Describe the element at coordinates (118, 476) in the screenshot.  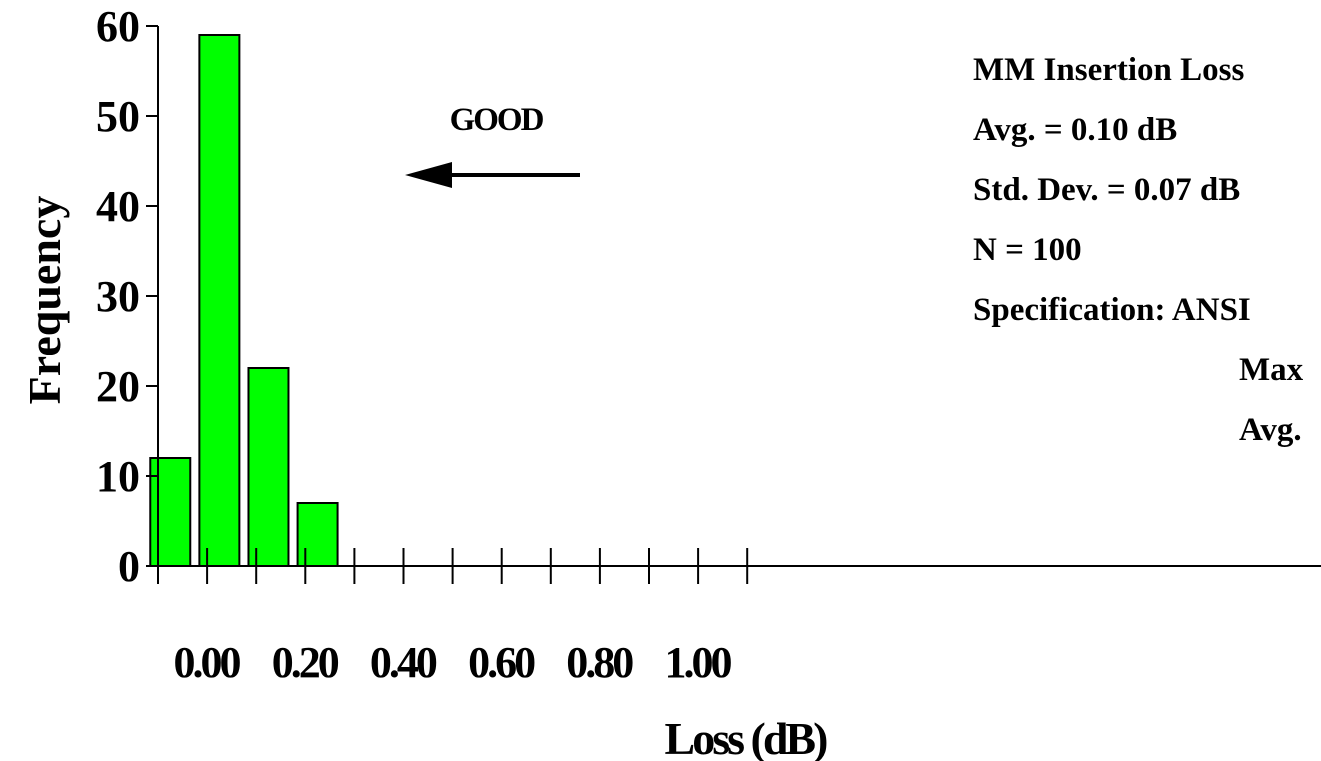
I see `y-tick-label-1: 10` at that location.